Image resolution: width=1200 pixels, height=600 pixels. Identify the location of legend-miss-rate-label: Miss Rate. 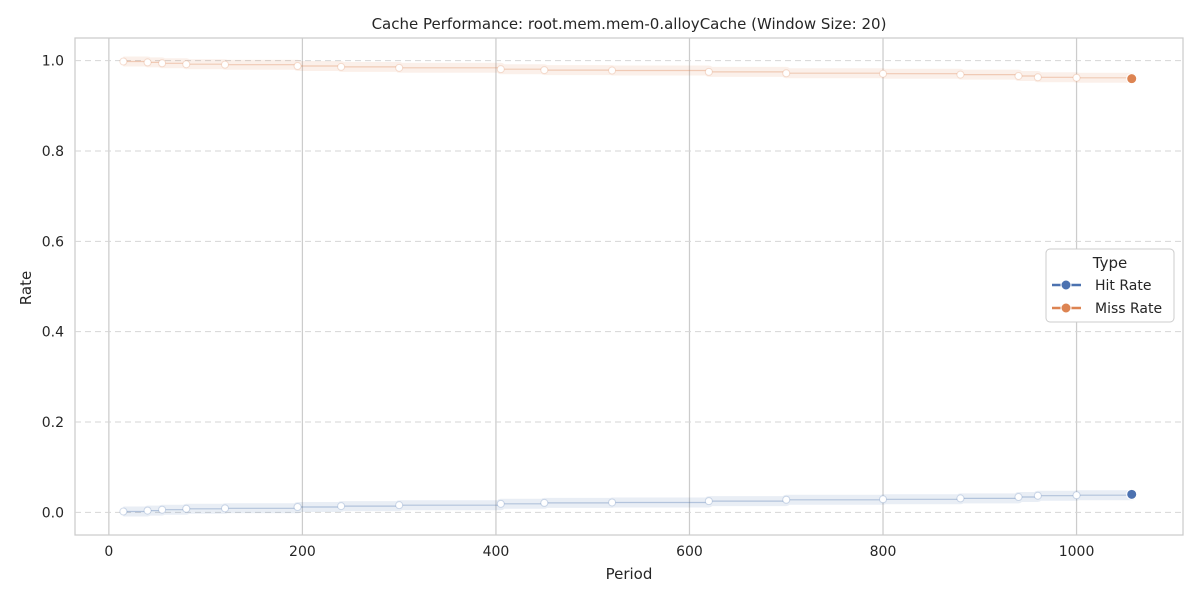
(1128, 309).